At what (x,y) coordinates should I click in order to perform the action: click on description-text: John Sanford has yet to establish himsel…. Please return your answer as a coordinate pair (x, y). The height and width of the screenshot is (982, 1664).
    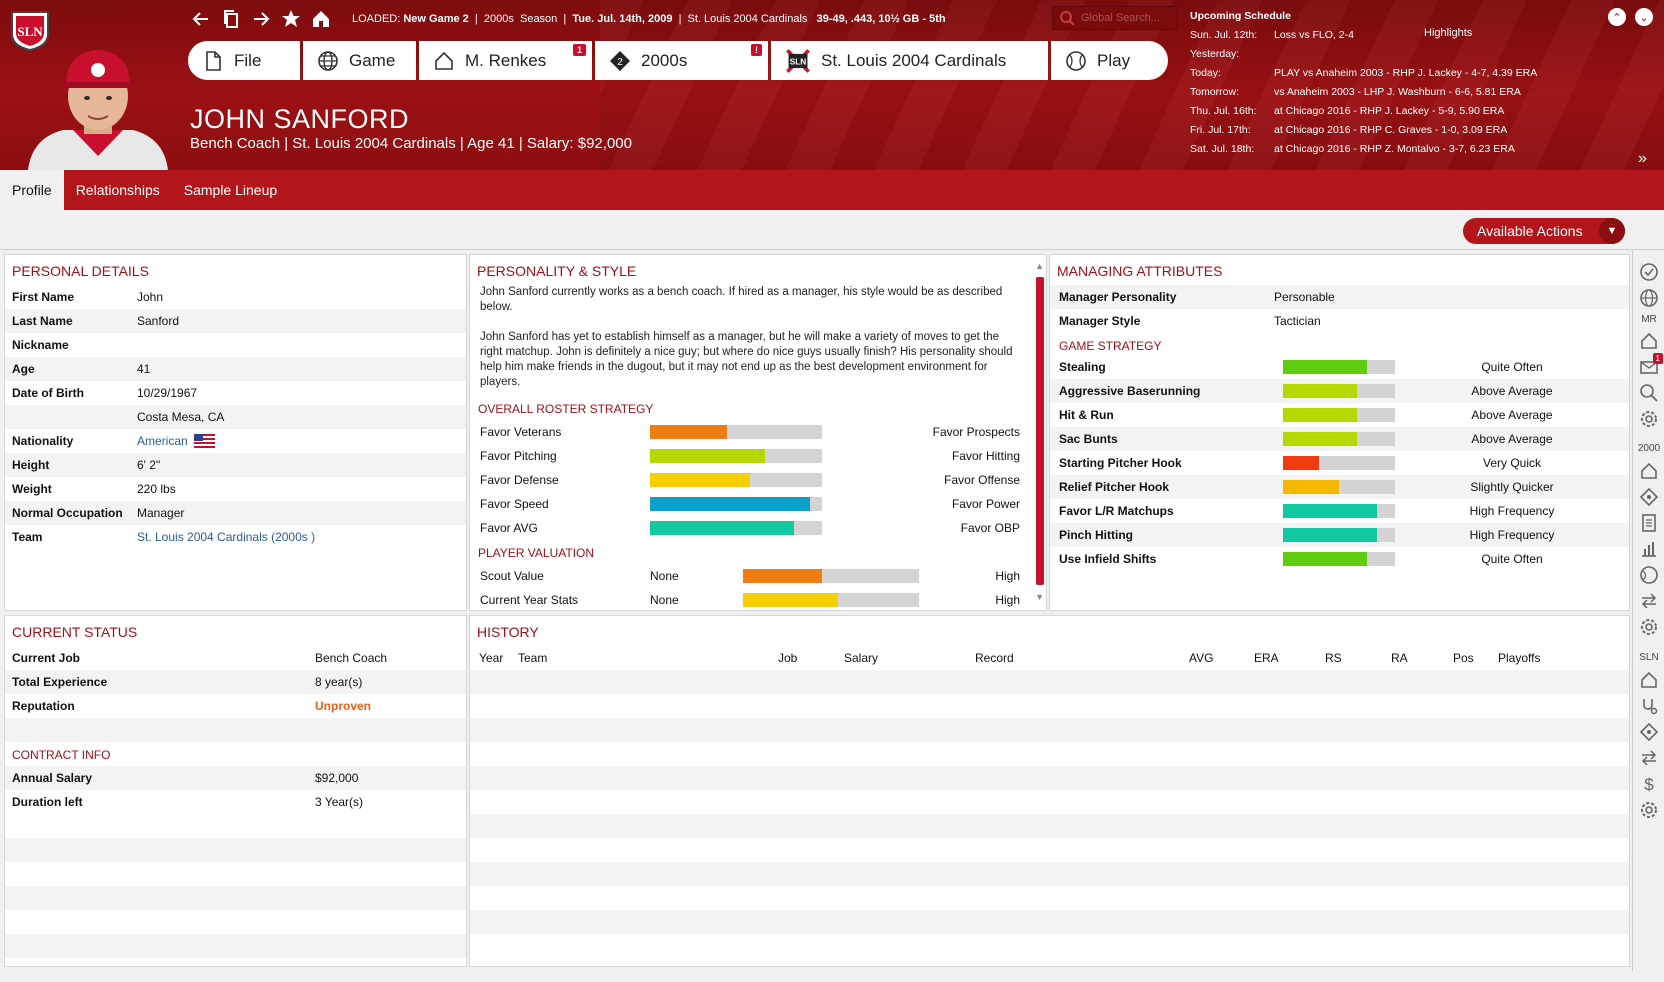
    Looking at the image, I should click on (746, 359).